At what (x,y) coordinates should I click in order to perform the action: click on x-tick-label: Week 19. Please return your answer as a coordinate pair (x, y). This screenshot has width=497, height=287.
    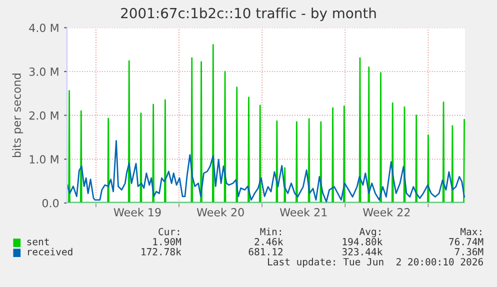
    Looking at the image, I should click on (137, 212).